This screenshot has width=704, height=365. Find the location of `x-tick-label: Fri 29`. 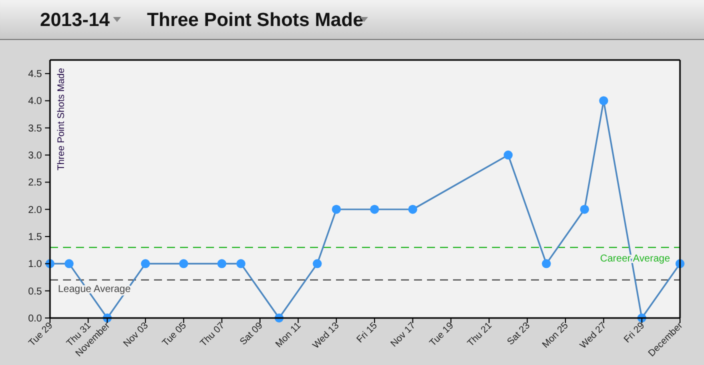

x-tick-label: Fri 29 is located at coordinates (634, 333).